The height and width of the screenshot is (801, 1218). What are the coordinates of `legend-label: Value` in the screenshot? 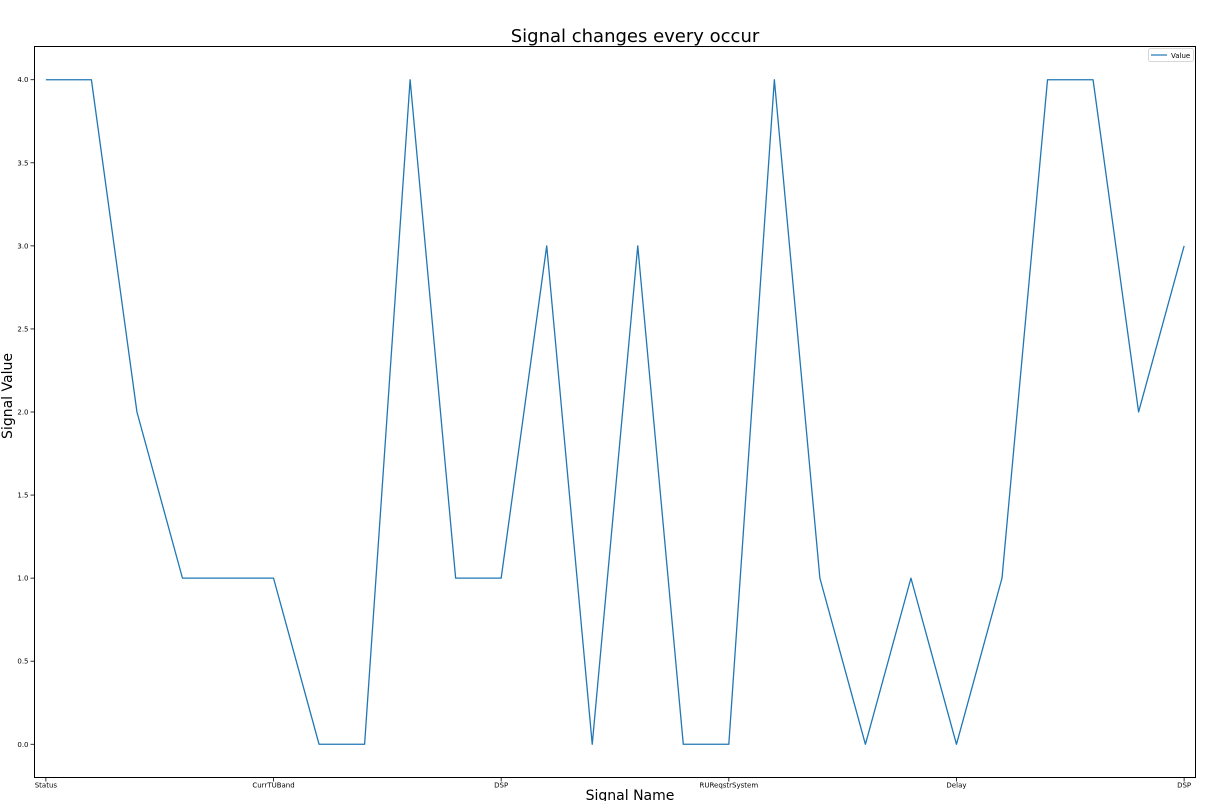 It's located at (1180, 56).